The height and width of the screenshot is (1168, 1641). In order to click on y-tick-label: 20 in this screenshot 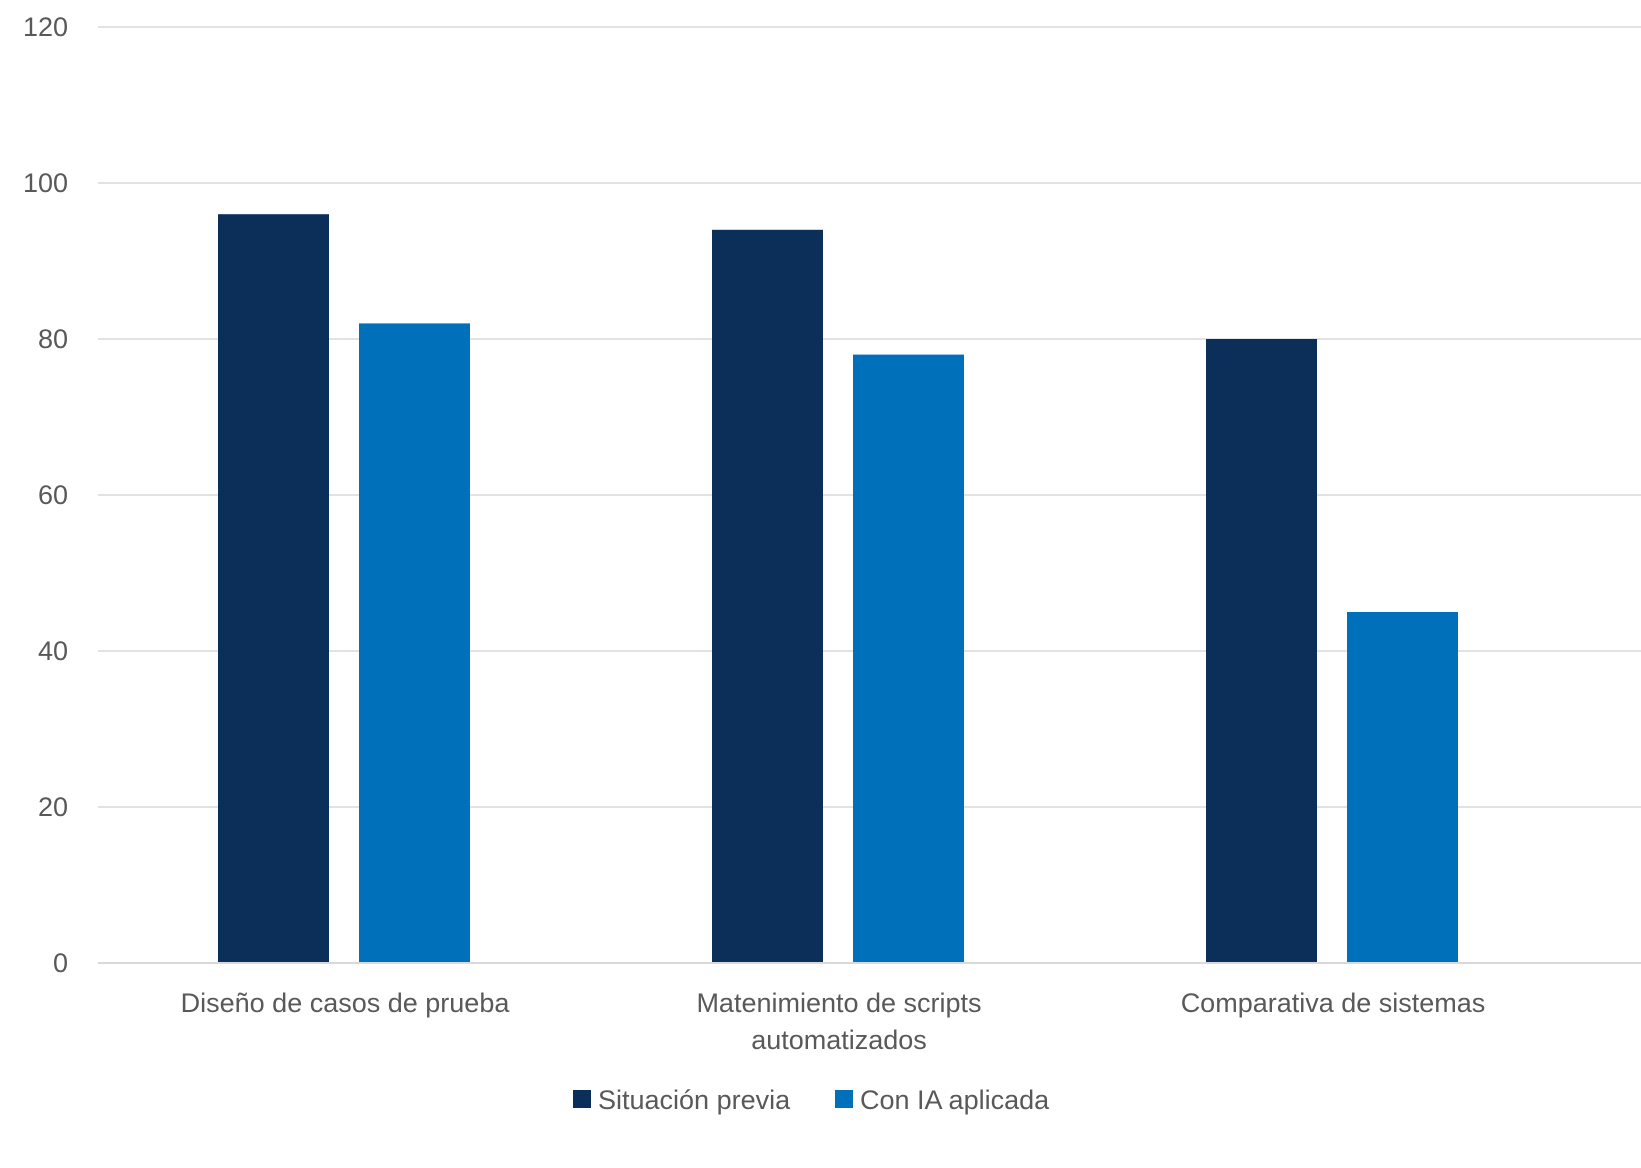, I will do `click(53, 807)`.